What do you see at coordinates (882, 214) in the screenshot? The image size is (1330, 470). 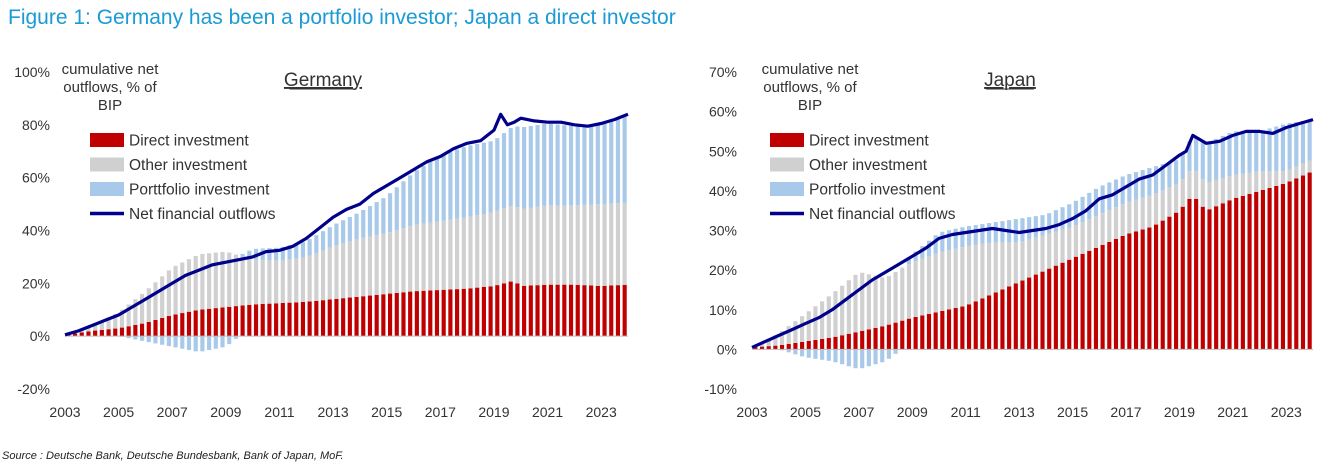 I see `legend-label-net-financial-outflows: Net financial outflows` at bounding box center [882, 214].